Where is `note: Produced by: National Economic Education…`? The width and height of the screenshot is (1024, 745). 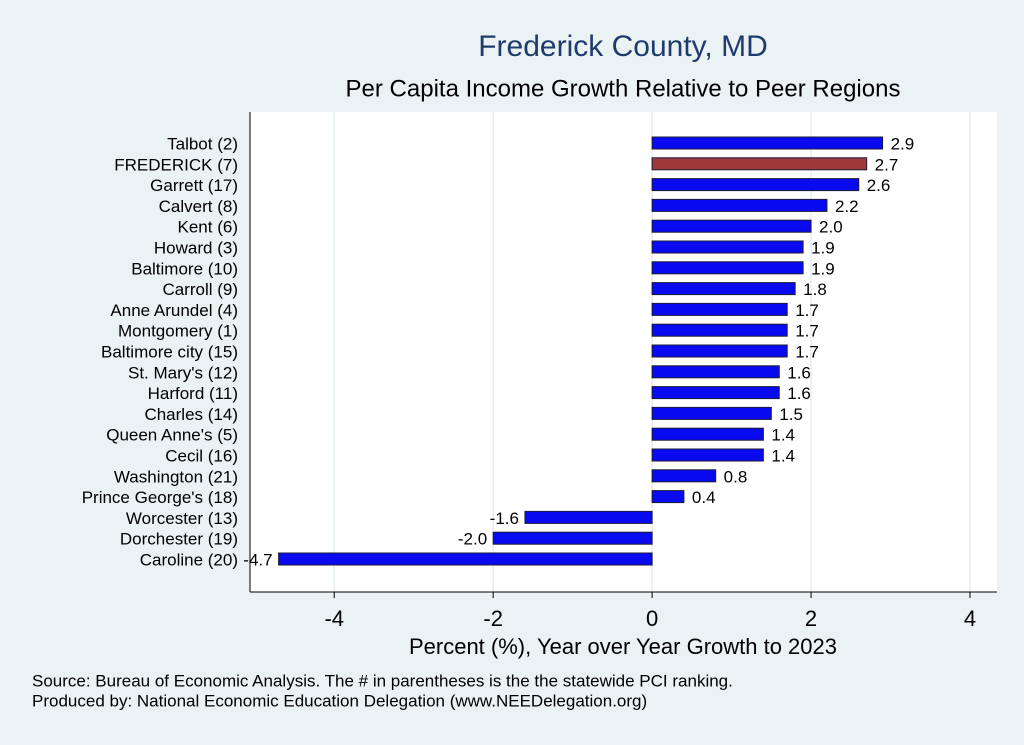
note: Produced by: National Economic Education… is located at coordinates (339, 700).